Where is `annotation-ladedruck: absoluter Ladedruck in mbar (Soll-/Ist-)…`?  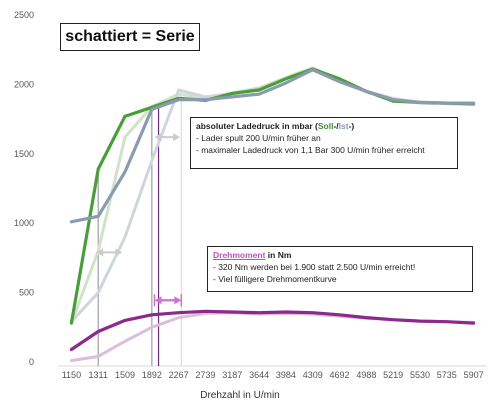 annotation-ladedruck: absoluter Ladedruck in mbar (Soll-/Ist-)… is located at coordinates (324, 143).